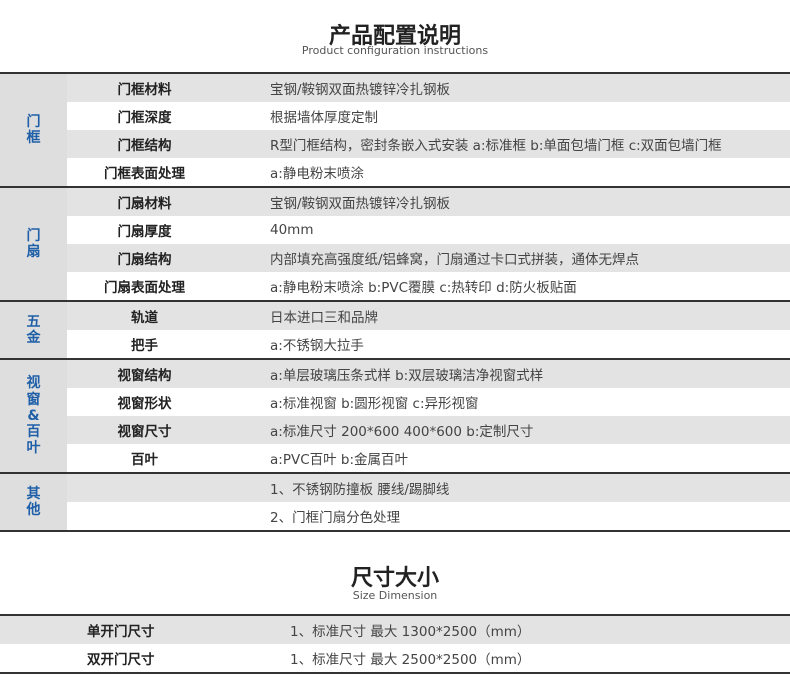  Describe the element at coordinates (395, 50) in the screenshot. I see `section-subtitle: Product configuration instructions` at that location.